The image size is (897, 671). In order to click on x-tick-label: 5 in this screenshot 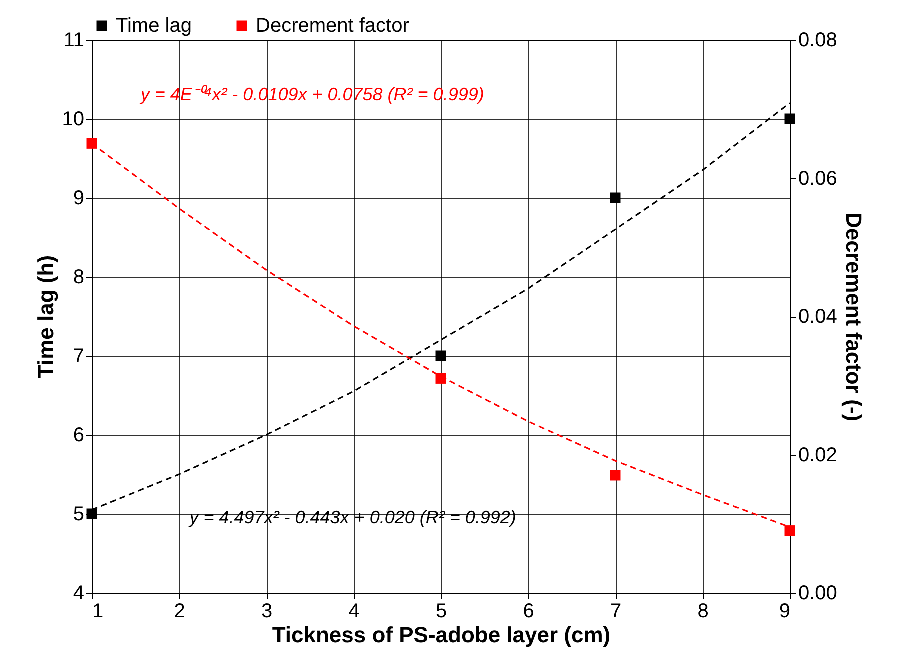, I will do `click(442, 611)`.